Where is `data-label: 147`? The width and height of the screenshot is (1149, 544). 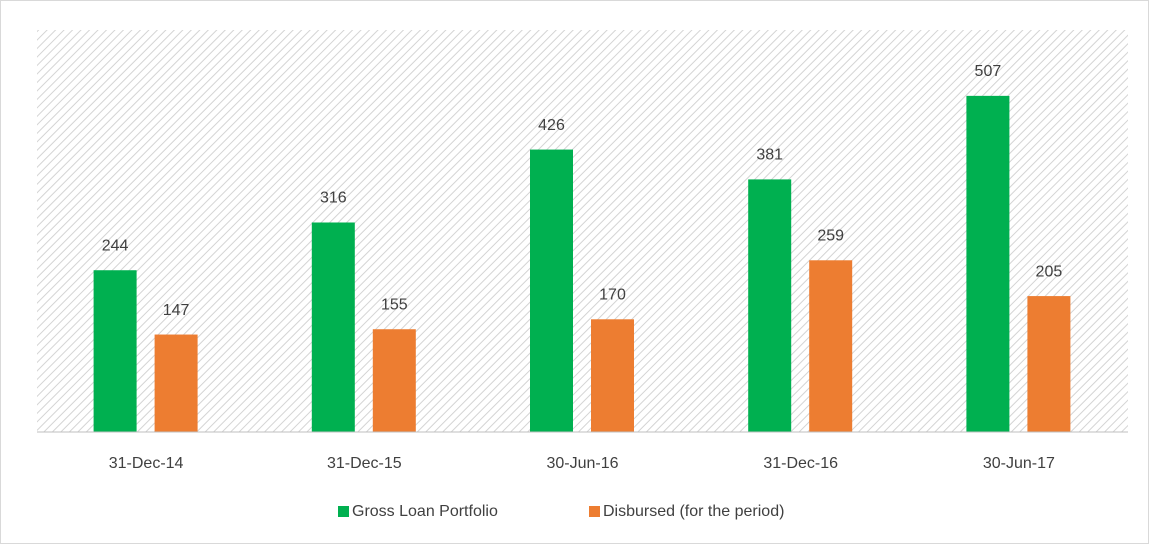
data-label: 147 is located at coordinates (176, 310).